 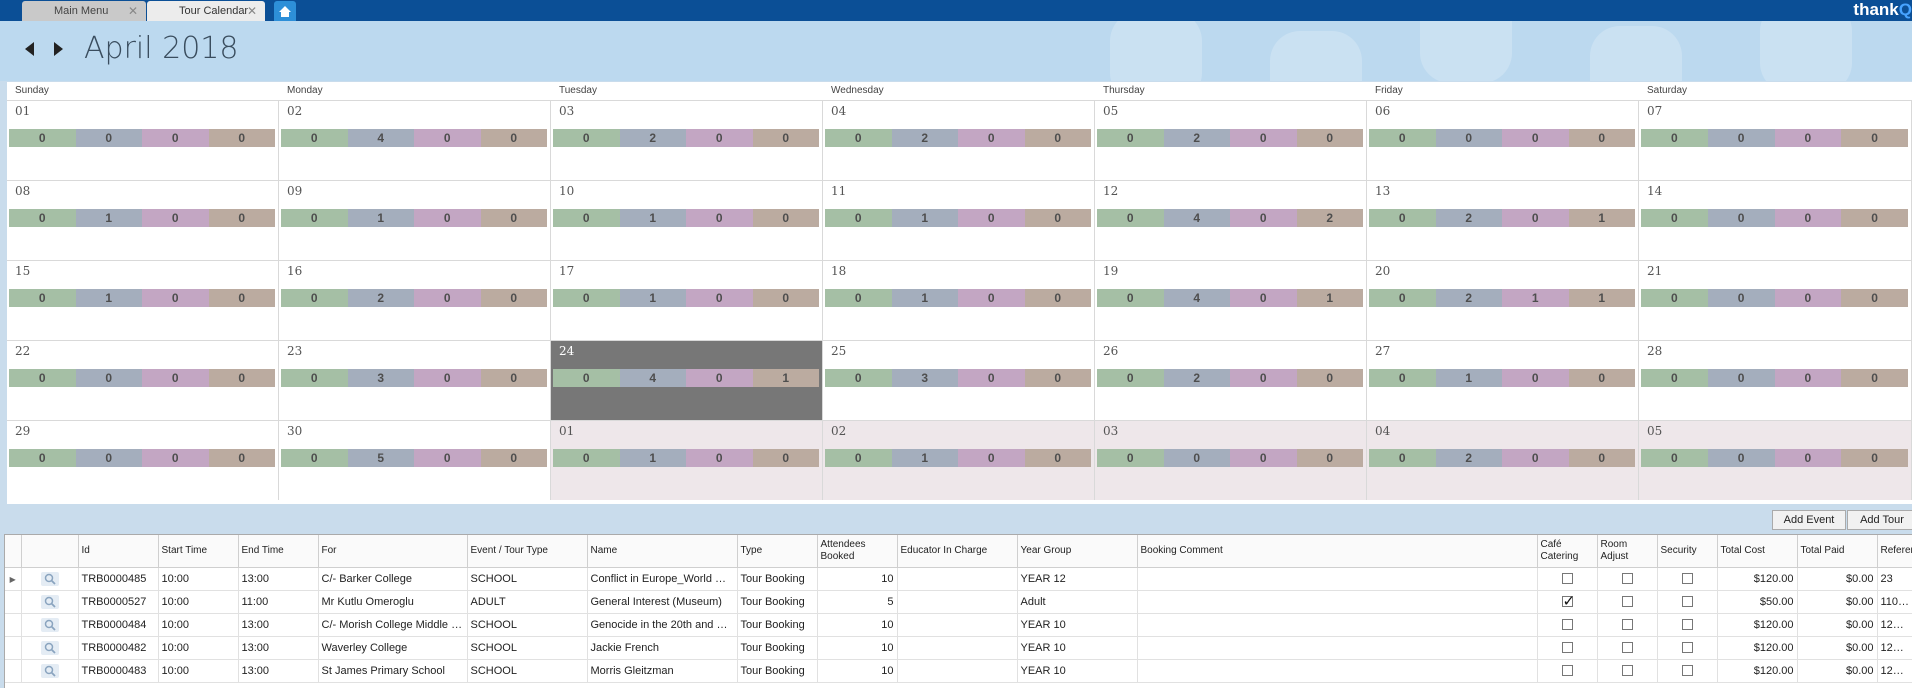 What do you see at coordinates (662, 551) in the screenshot?
I see `column-header: Name` at bounding box center [662, 551].